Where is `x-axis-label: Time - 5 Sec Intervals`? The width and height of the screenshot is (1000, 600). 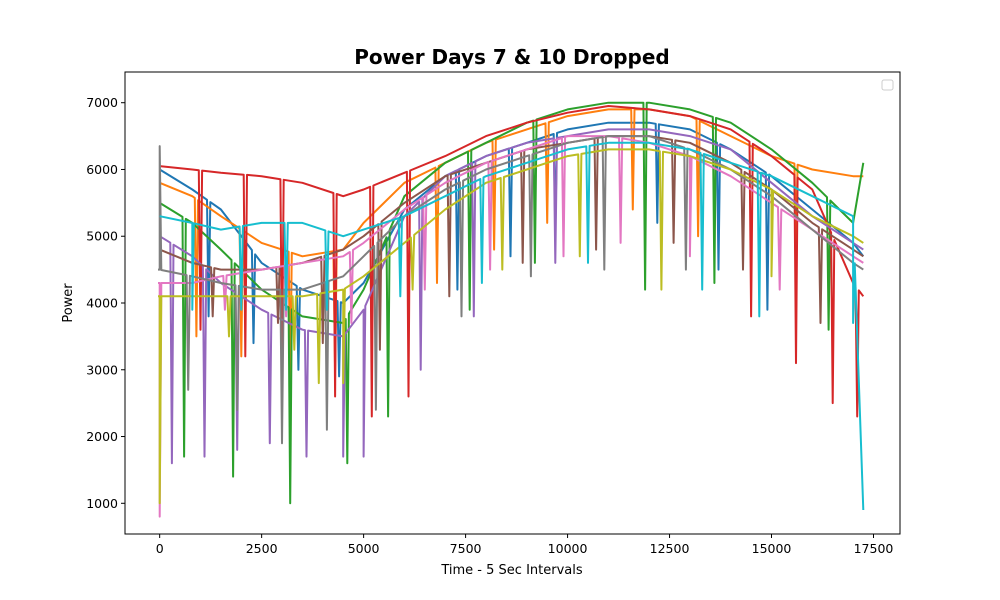
x-axis-label: Time - 5 Sec Intervals is located at coordinates (511, 570).